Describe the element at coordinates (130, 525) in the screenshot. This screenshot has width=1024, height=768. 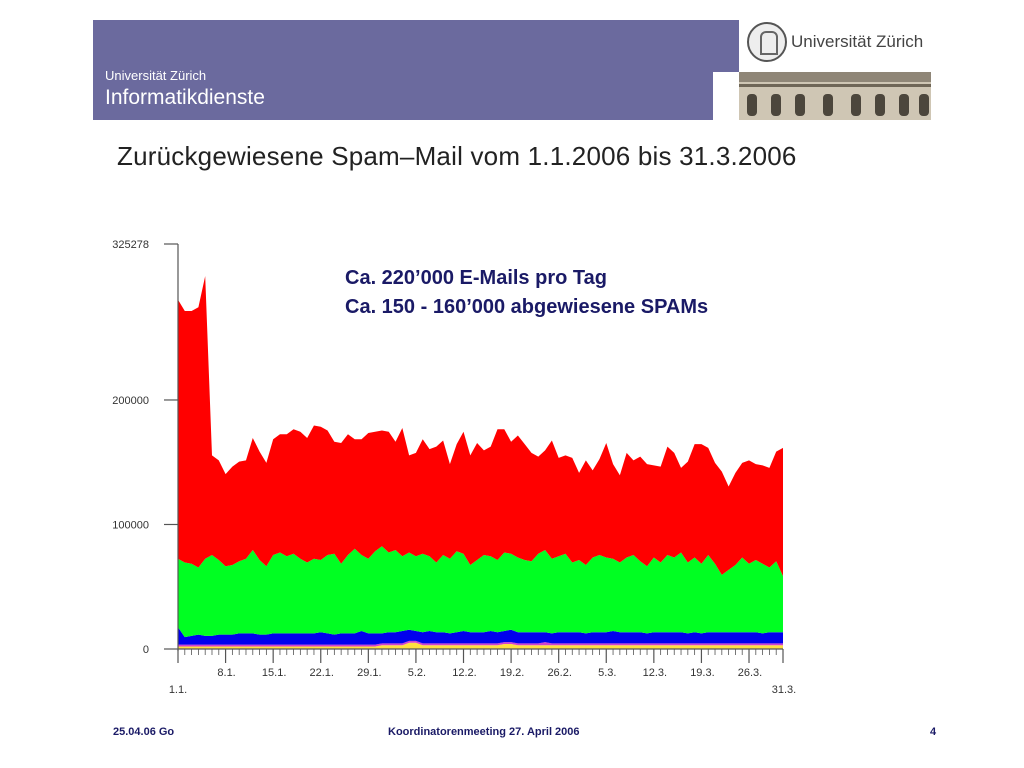
I see `y-tick-label: 100000` at that location.